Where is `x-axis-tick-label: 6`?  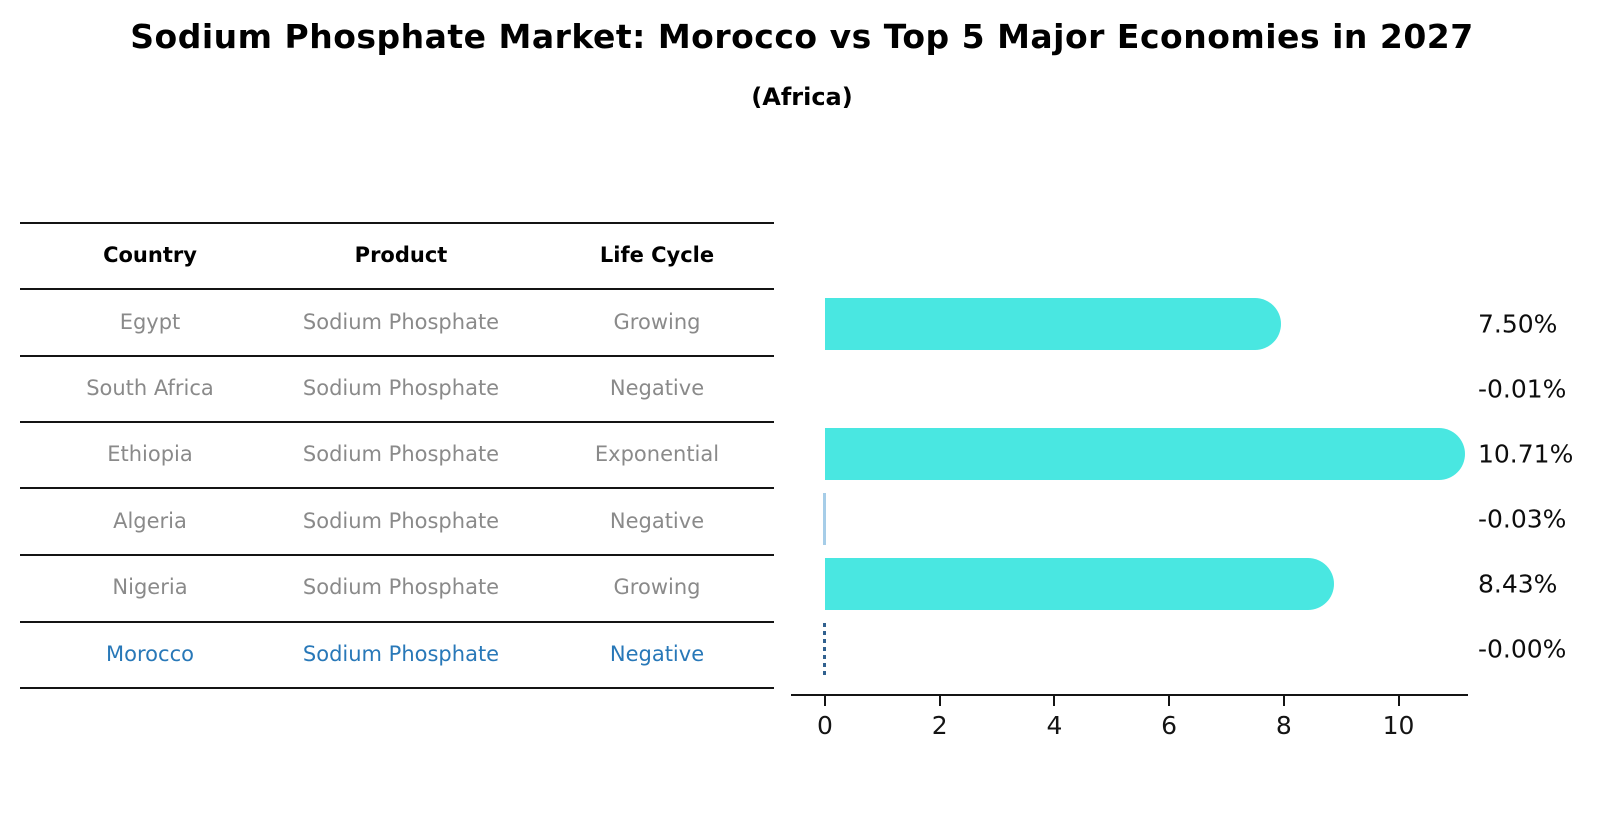
x-axis-tick-label: 6 is located at coordinates (1169, 725).